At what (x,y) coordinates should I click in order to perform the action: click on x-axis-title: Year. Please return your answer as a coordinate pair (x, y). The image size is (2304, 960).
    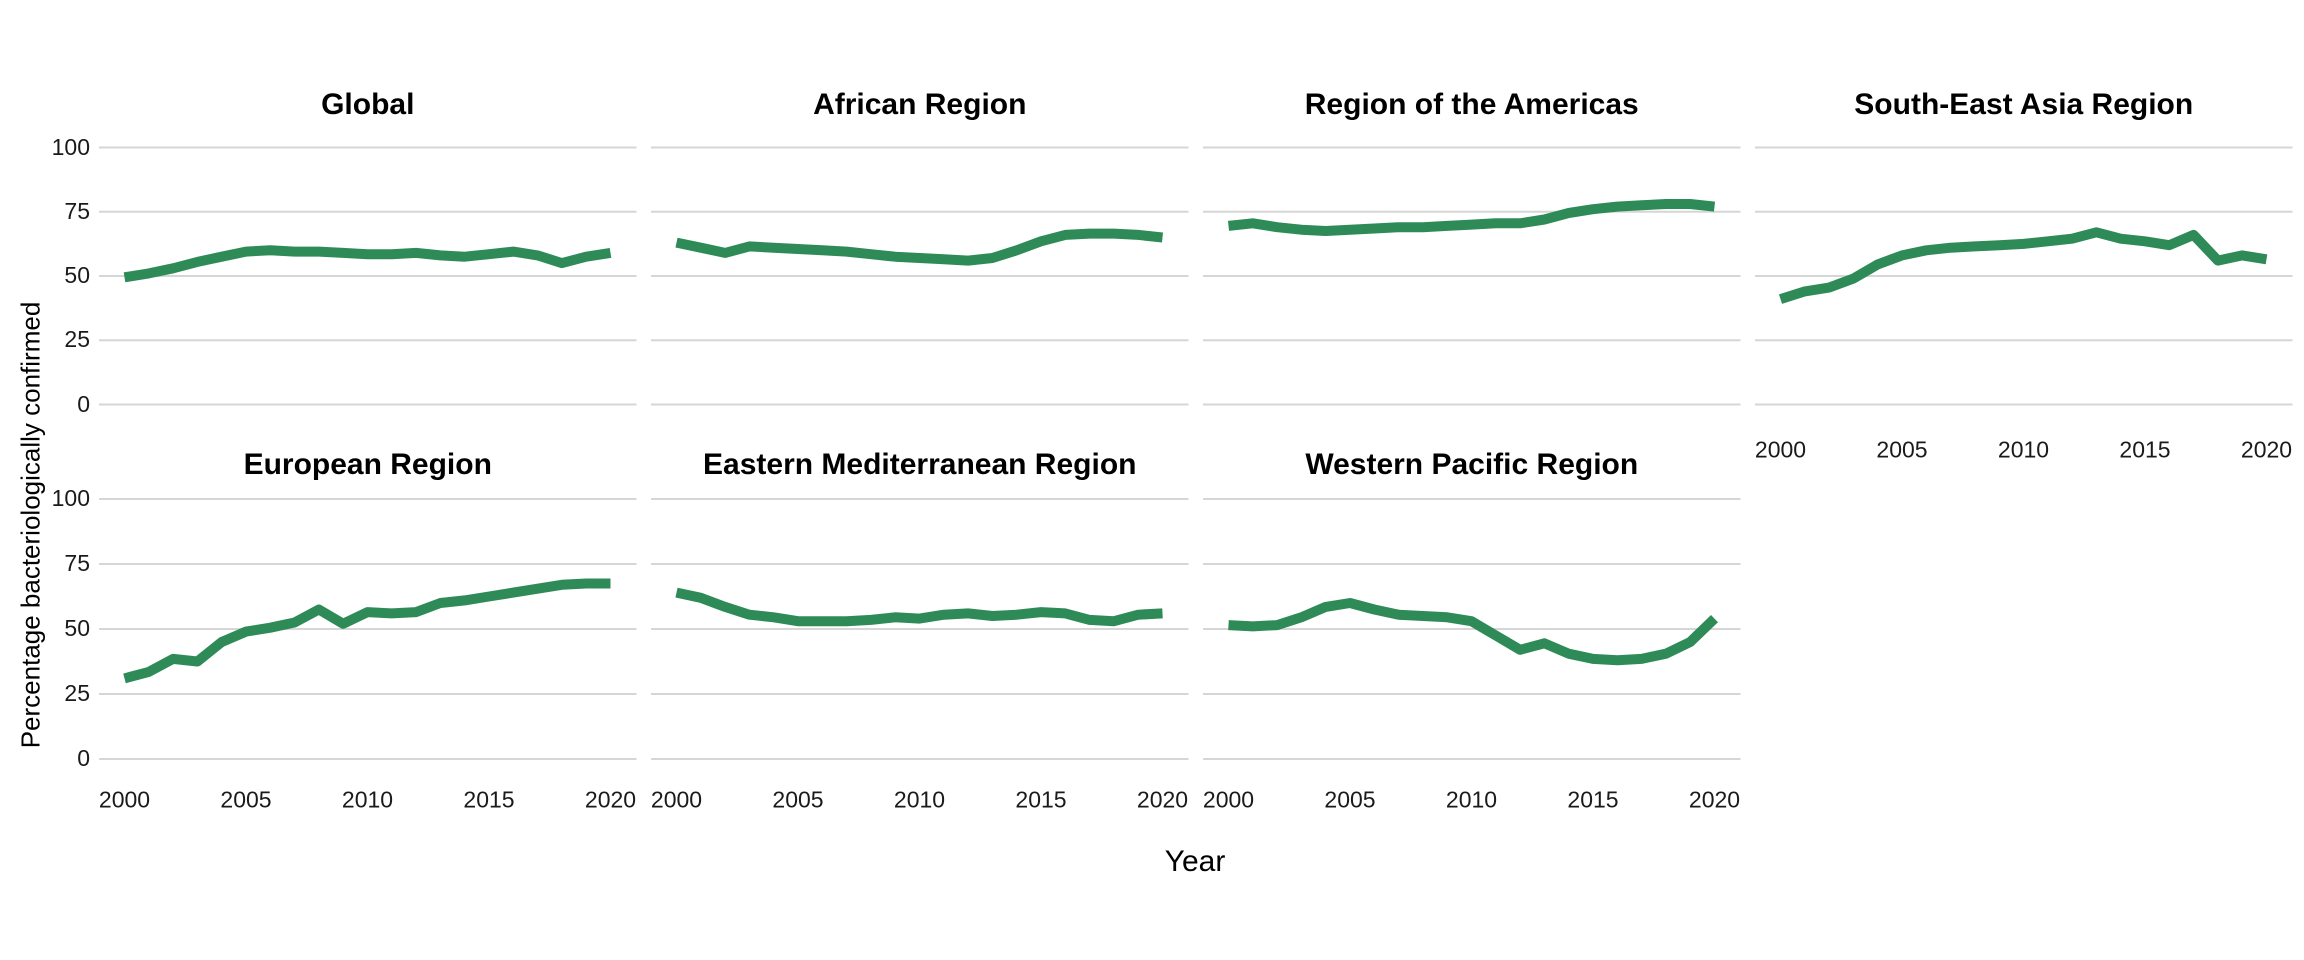
    Looking at the image, I should click on (1195, 861).